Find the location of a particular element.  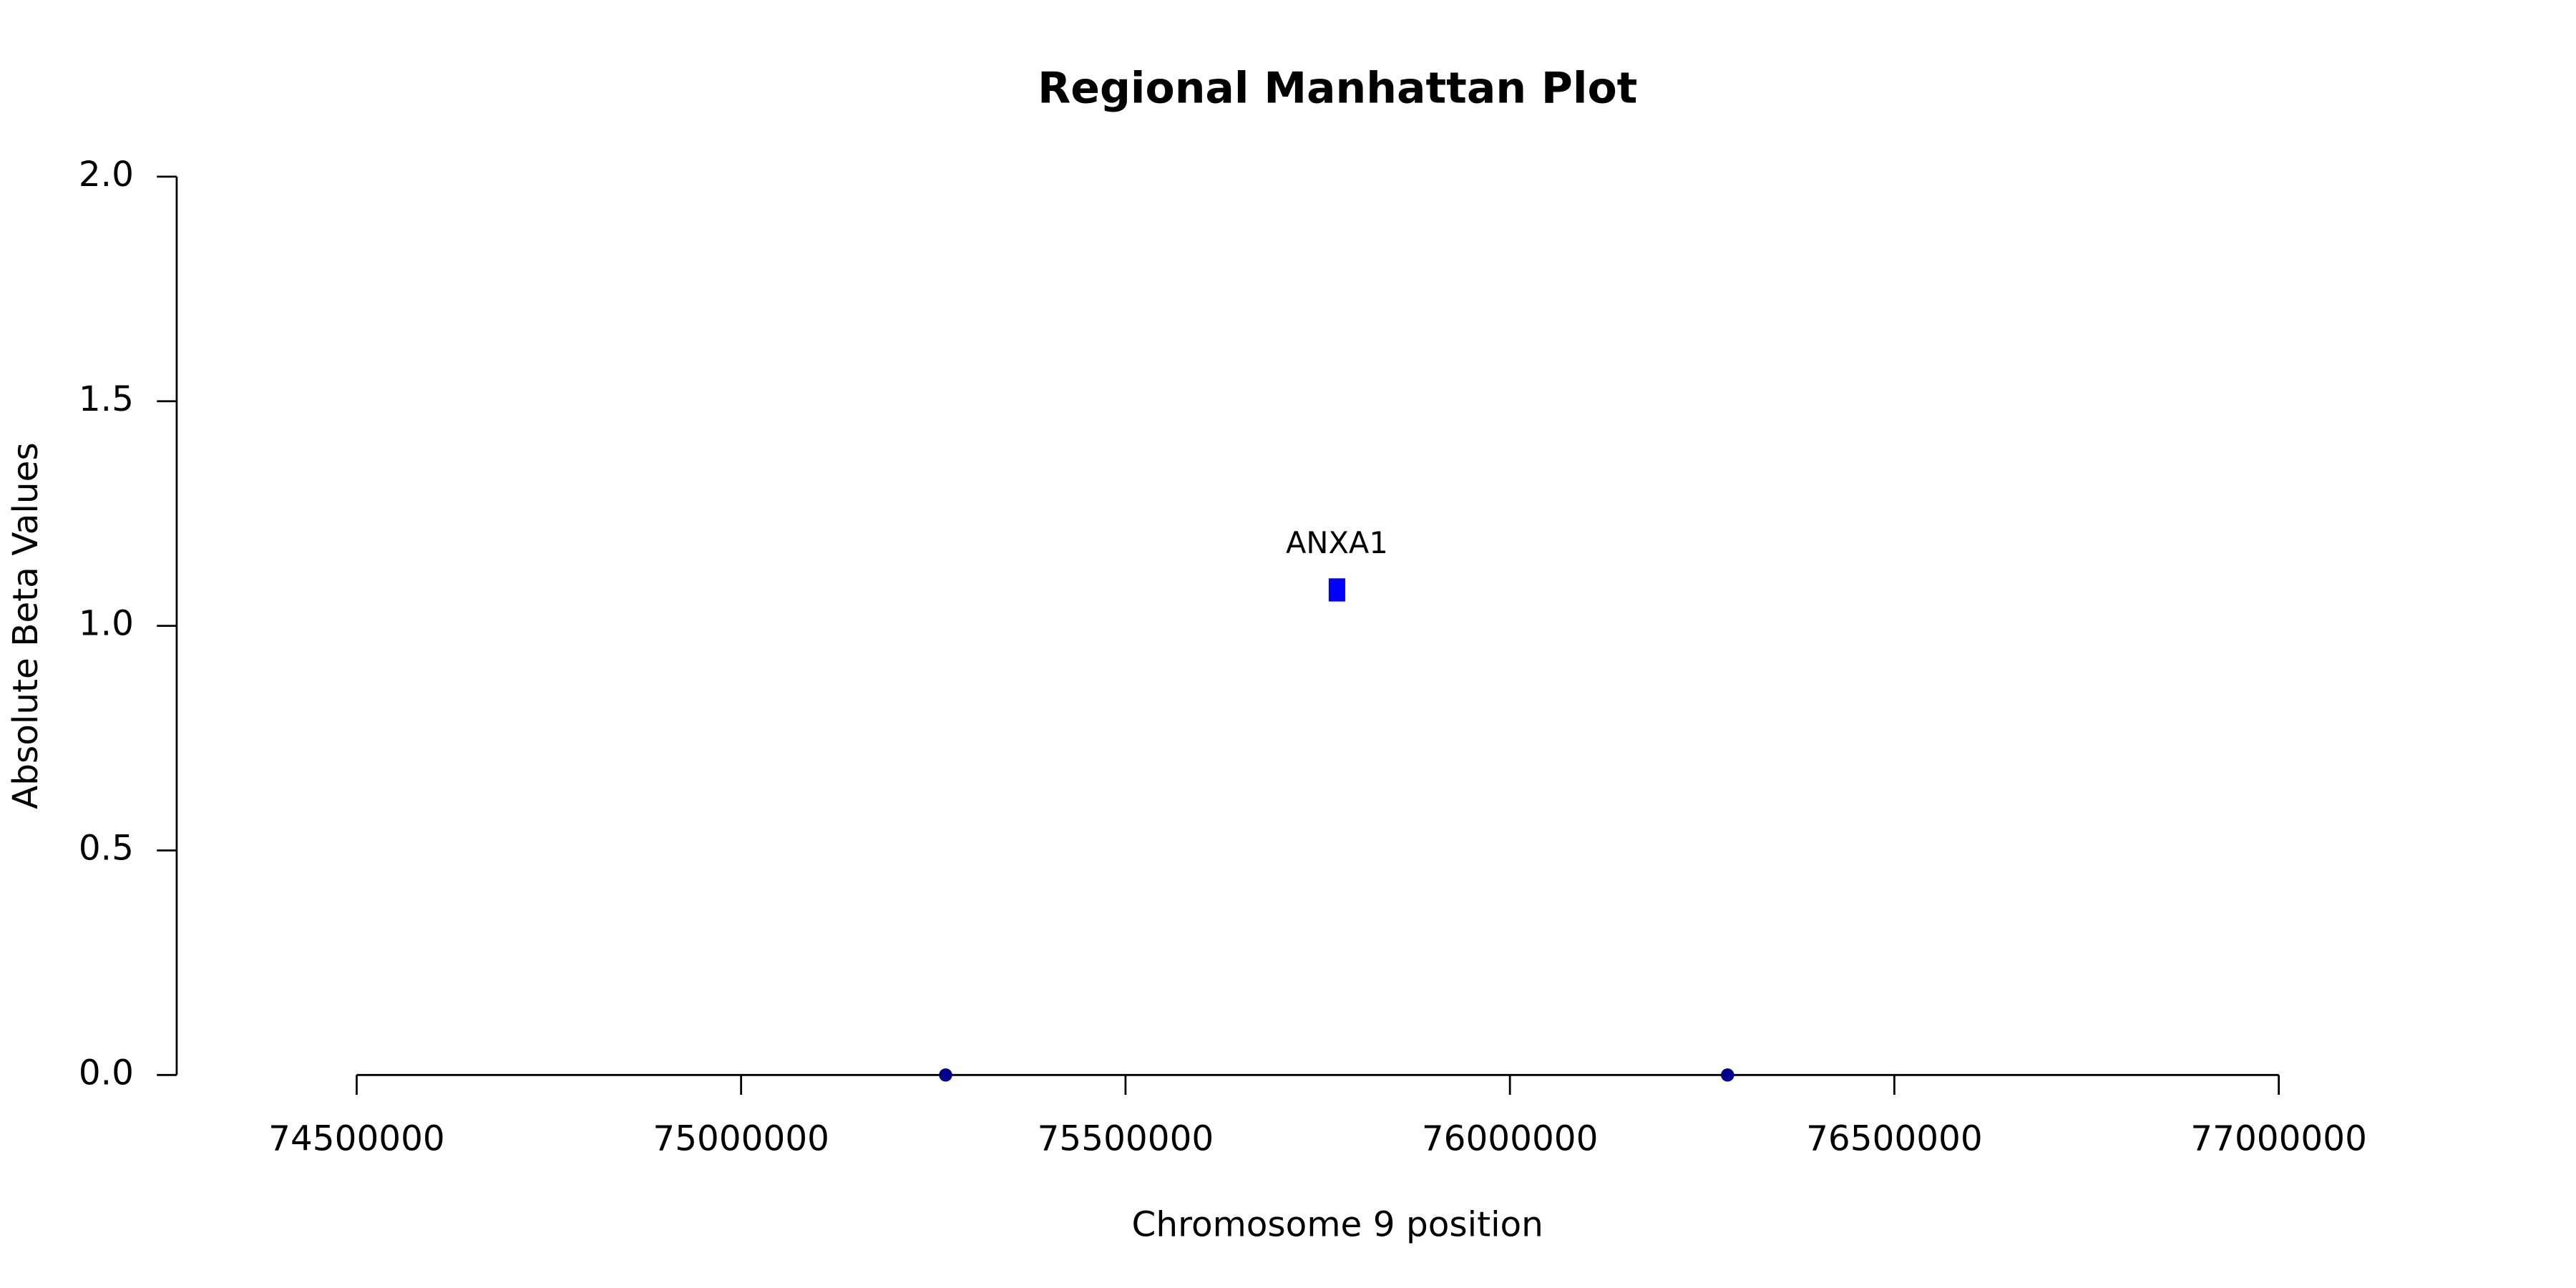

y-axis-label: Absolute Beta Values is located at coordinates (26, 625).